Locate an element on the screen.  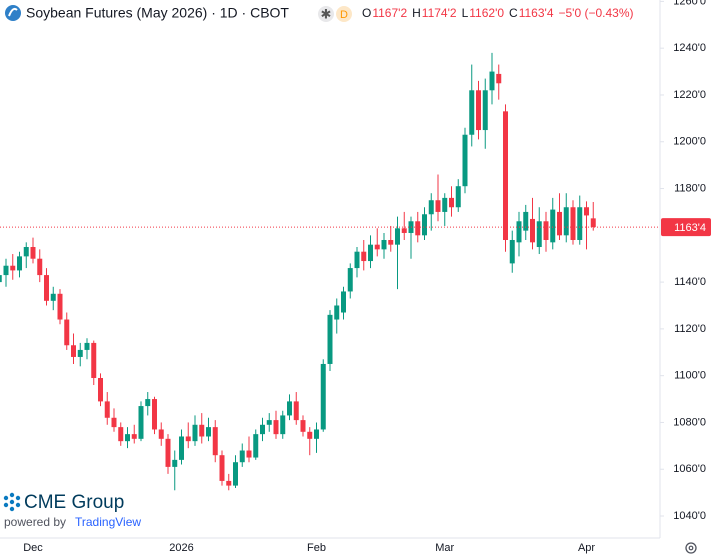
status-icon is located at coordinates (326, 14).